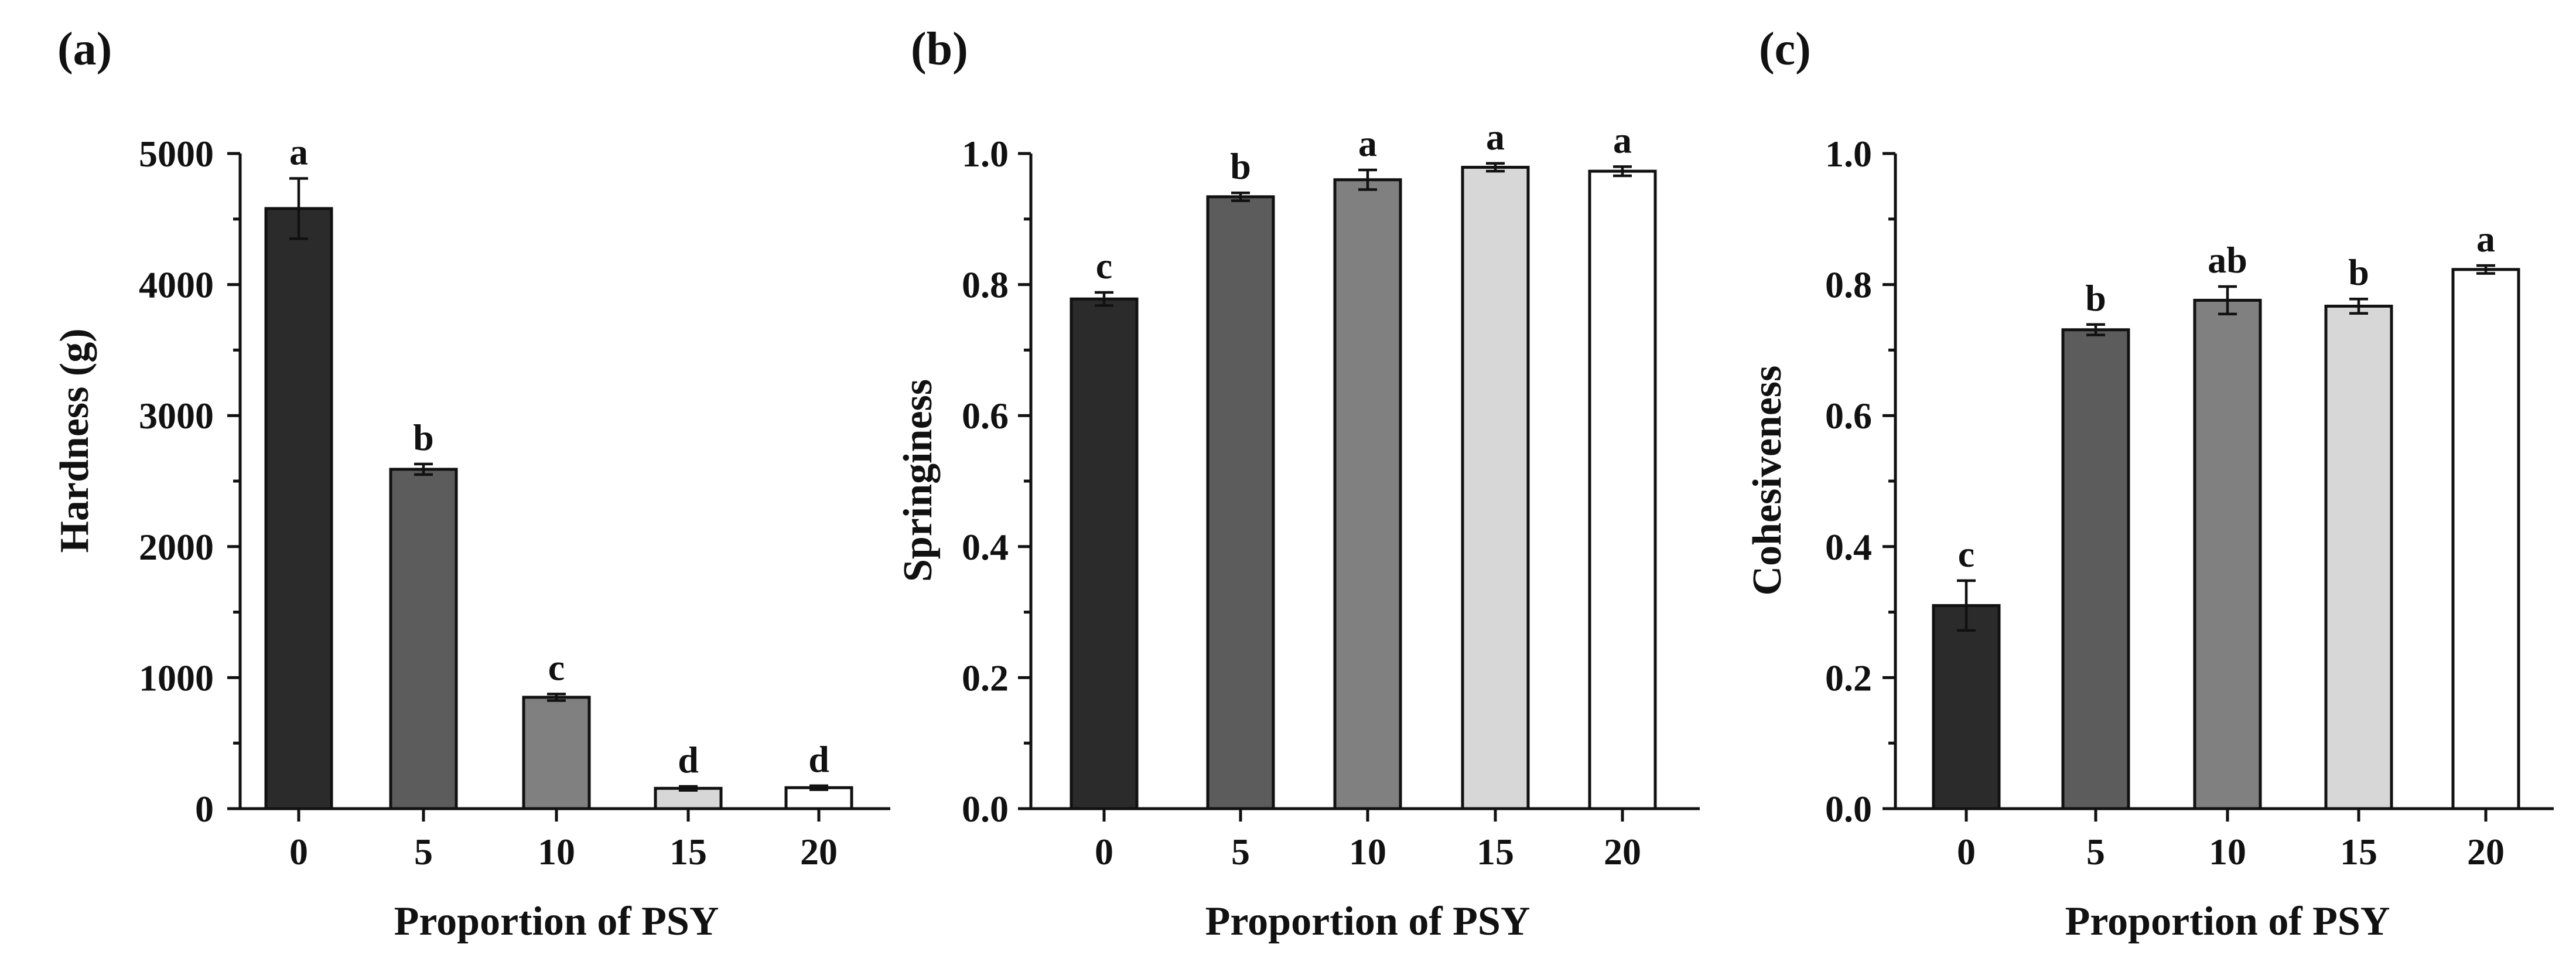 This screenshot has height=978, width=2576. Describe the element at coordinates (2096, 852) in the screenshot. I see `panel-c-x-tick-label: 5` at that location.